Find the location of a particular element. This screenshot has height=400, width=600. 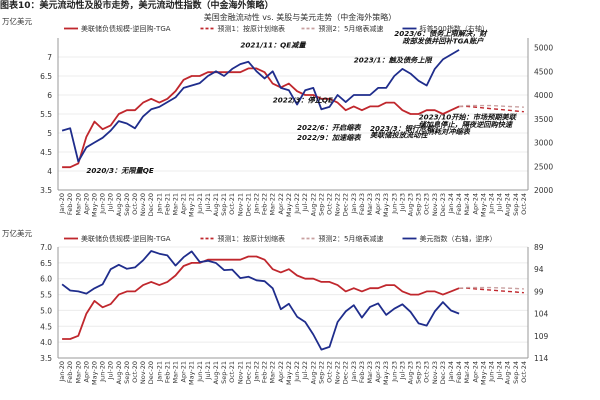

left-tick-label: 5.0 is located at coordinates (46, 310).